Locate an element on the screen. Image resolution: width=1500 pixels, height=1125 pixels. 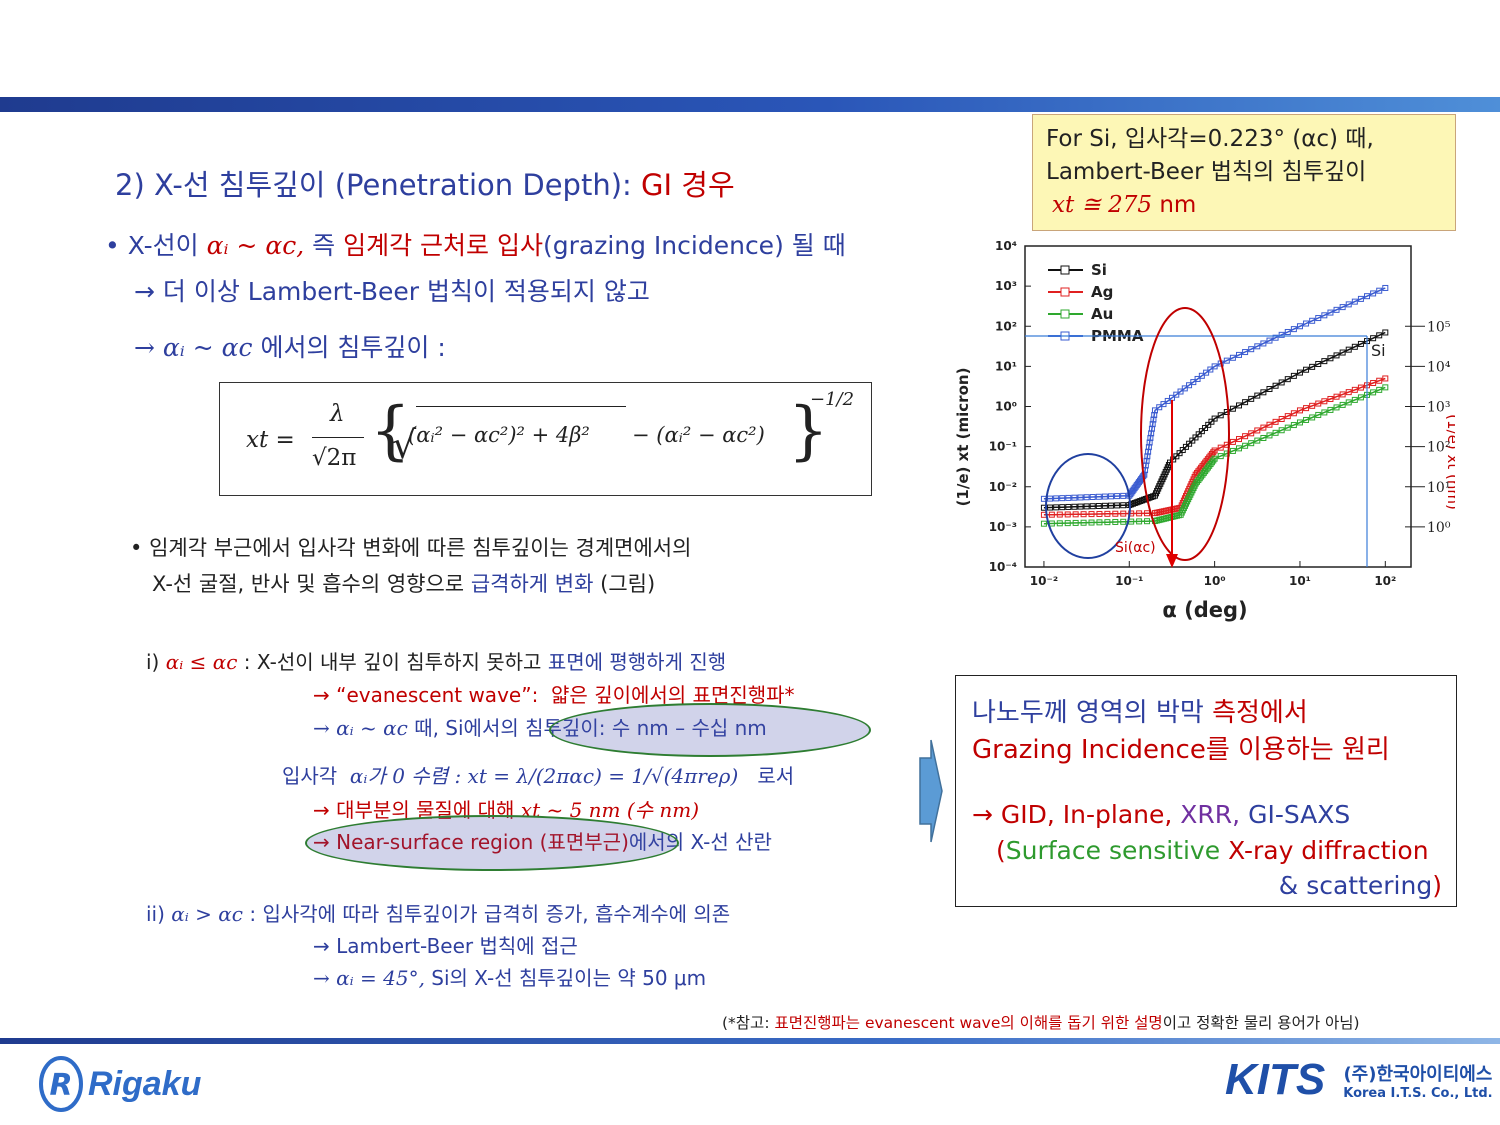
series-line-si is located at coordinates (1214, 420).